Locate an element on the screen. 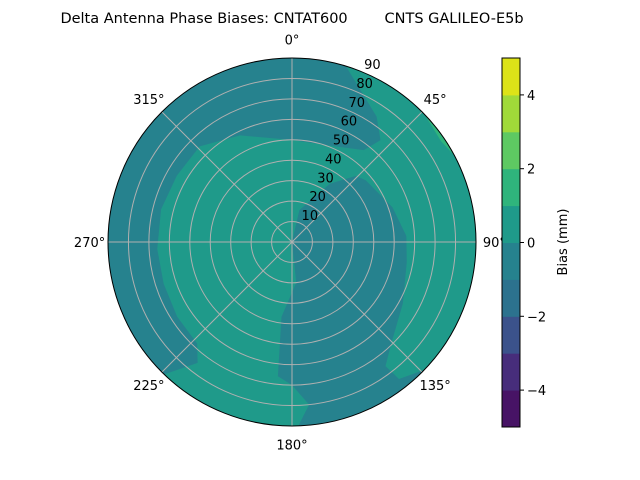 Image resolution: width=640 pixels, height=480 pixels. colorbar-tick-label: 2 is located at coordinates (531, 170).